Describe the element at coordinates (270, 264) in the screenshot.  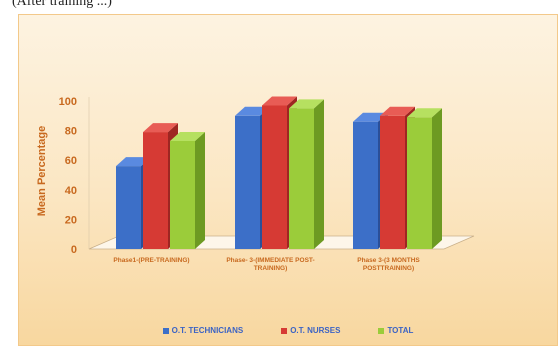
I see `x-tick-label: Phase- 3-(IMMEDIATE POST-TRAINING)` at that location.